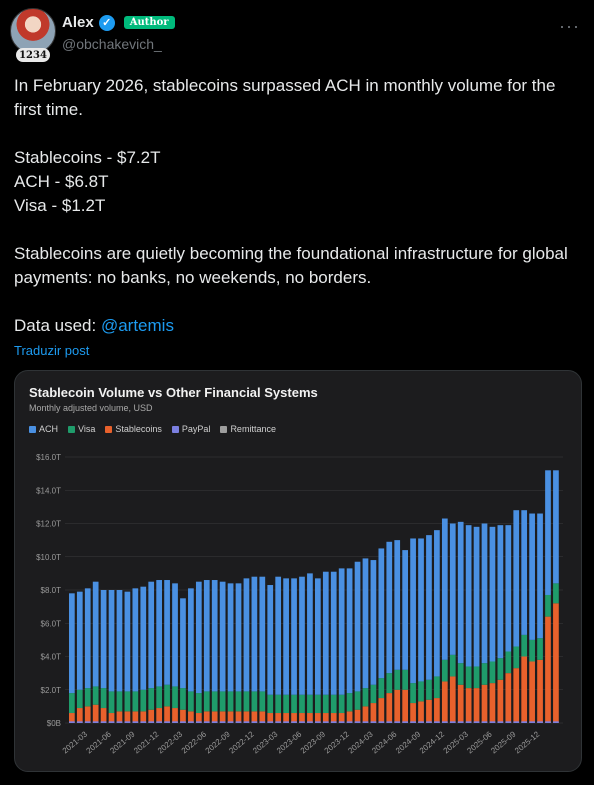 The image size is (594, 785). I want to click on y-tick-label: $16.0T, so click(48, 457).